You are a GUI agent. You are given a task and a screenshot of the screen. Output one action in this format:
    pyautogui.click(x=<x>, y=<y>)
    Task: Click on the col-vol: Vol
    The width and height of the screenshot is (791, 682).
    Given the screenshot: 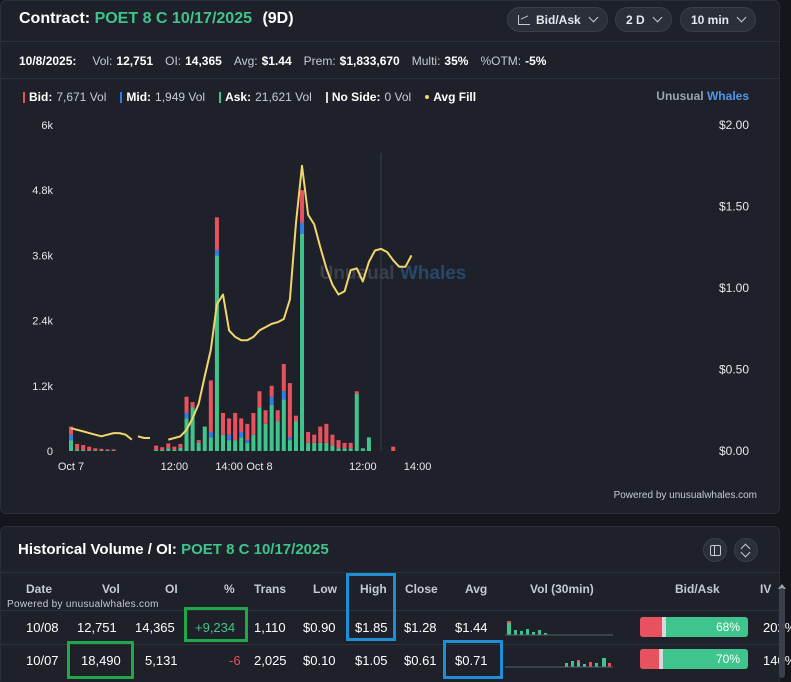 What is the action you would take?
    pyautogui.click(x=111, y=589)
    